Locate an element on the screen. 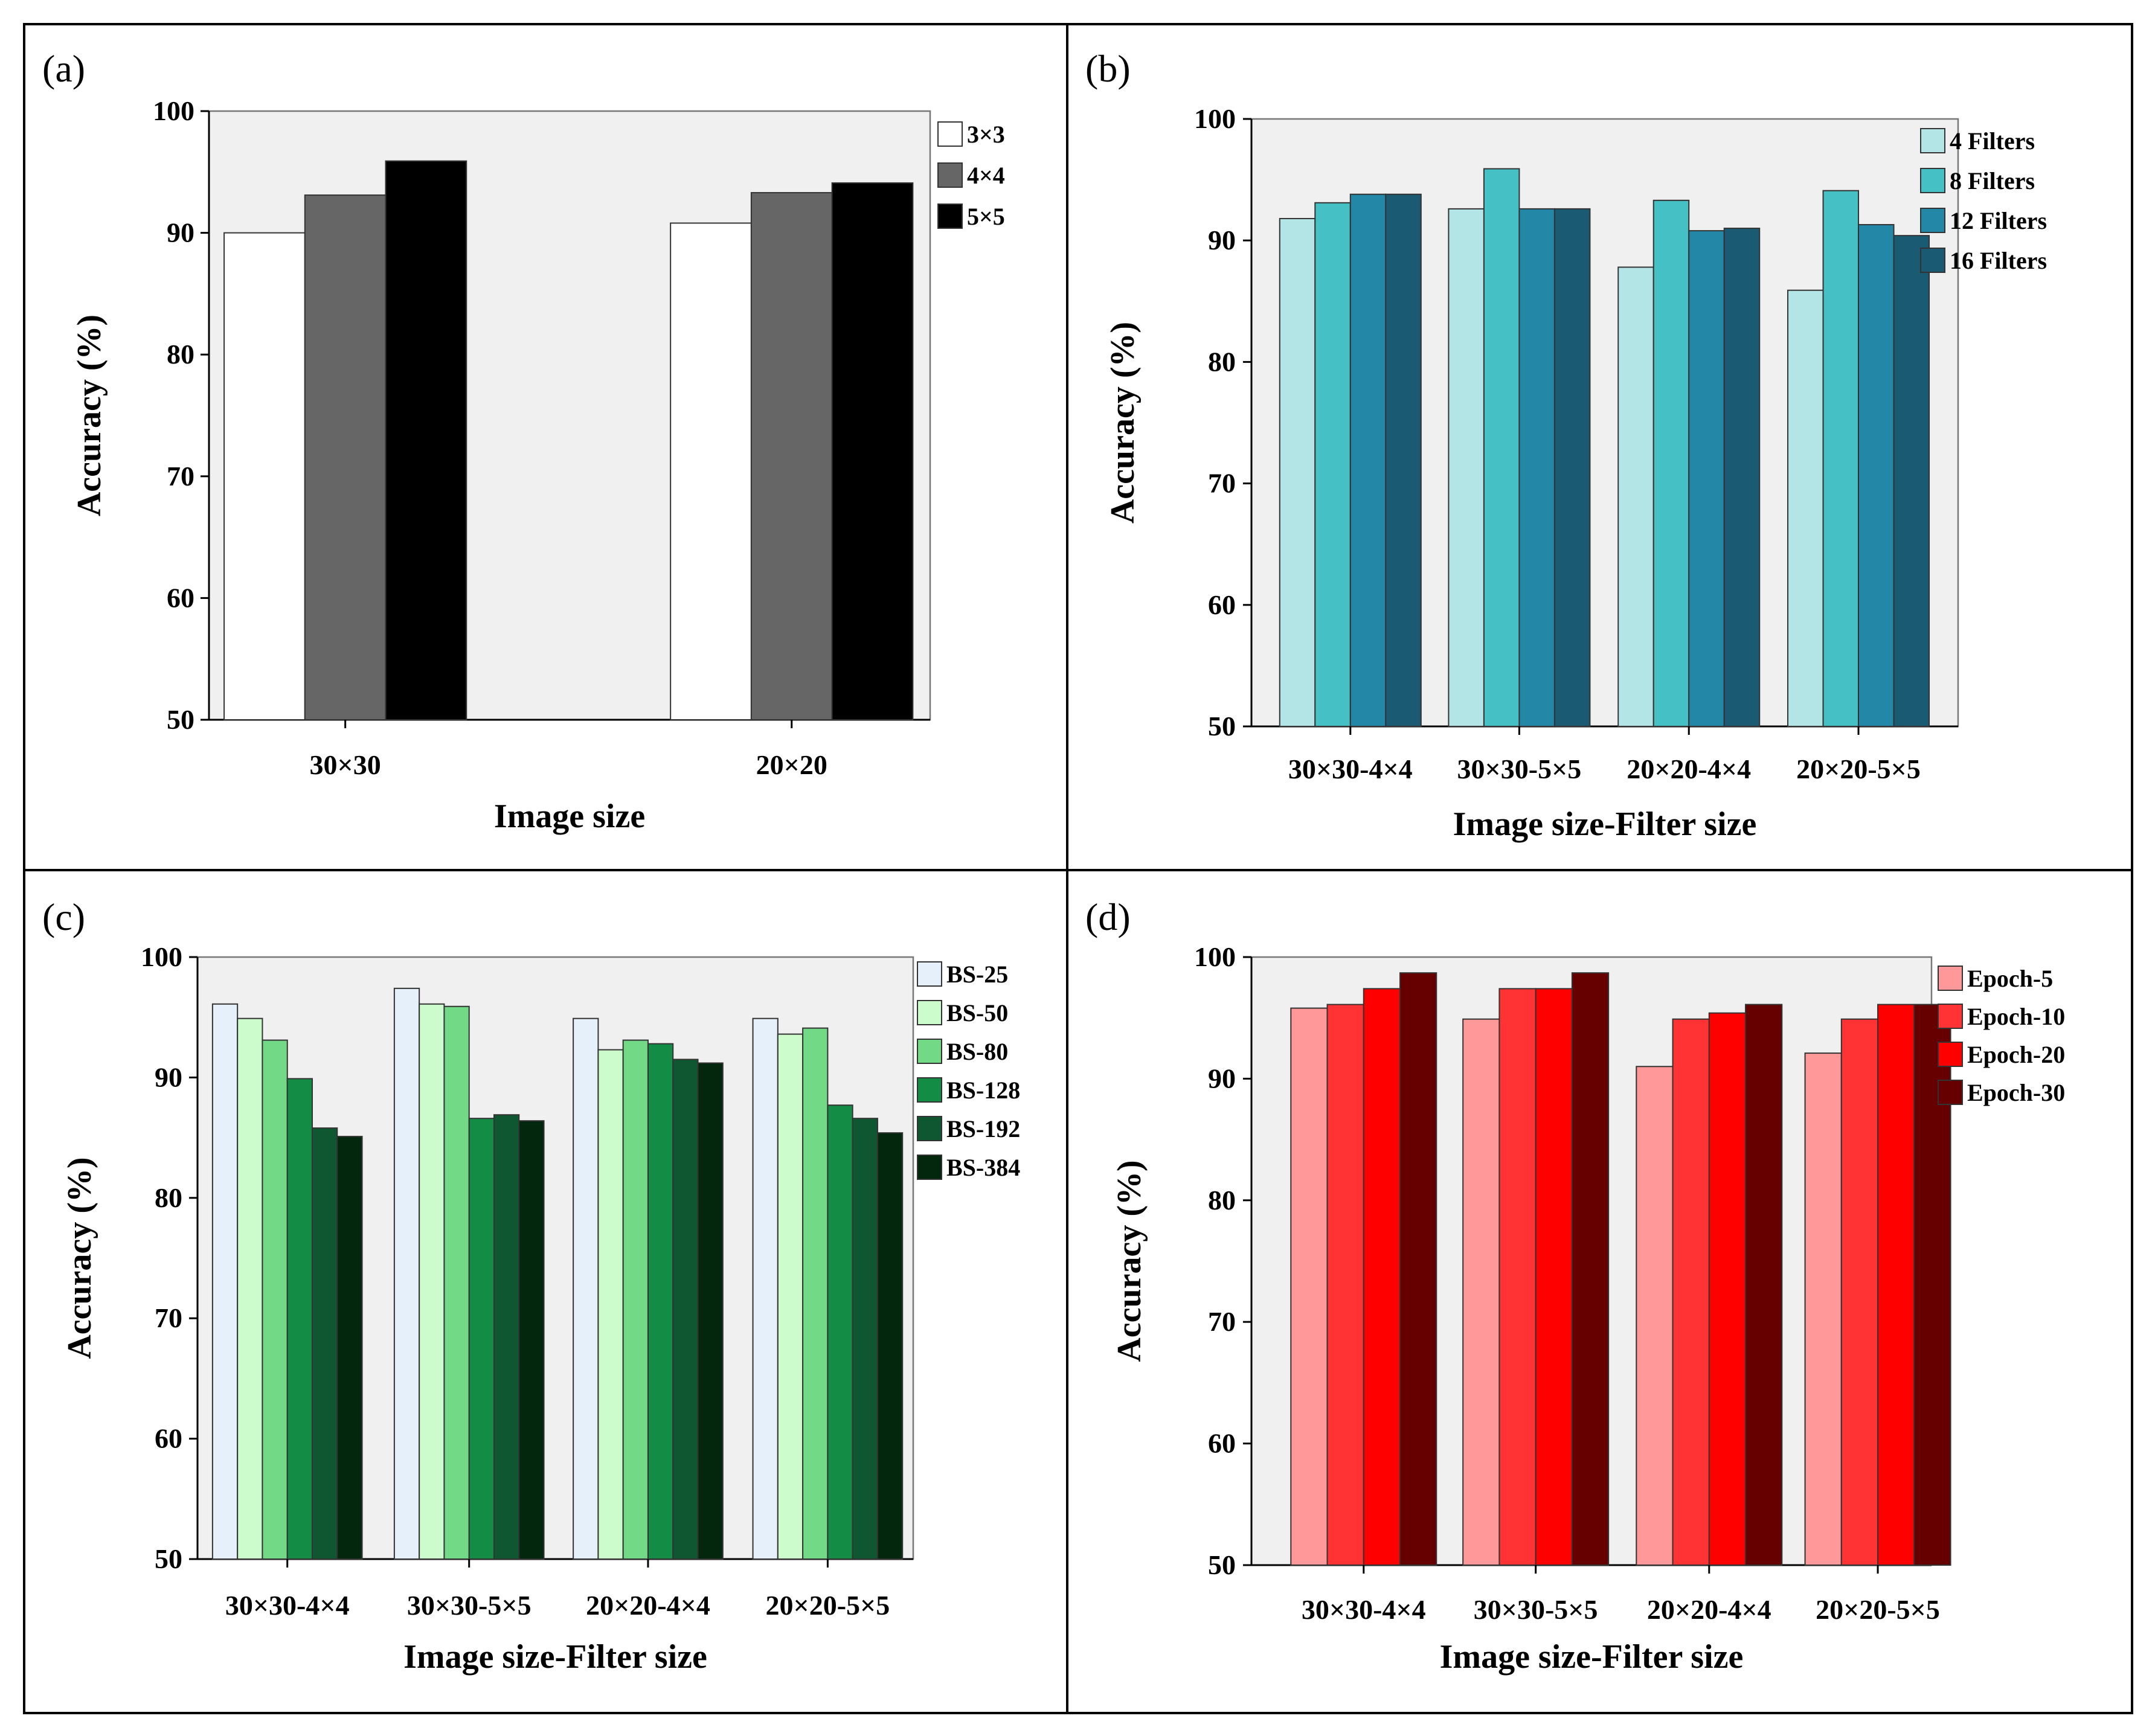  legend-label: 8 Filters is located at coordinates (1992, 180).